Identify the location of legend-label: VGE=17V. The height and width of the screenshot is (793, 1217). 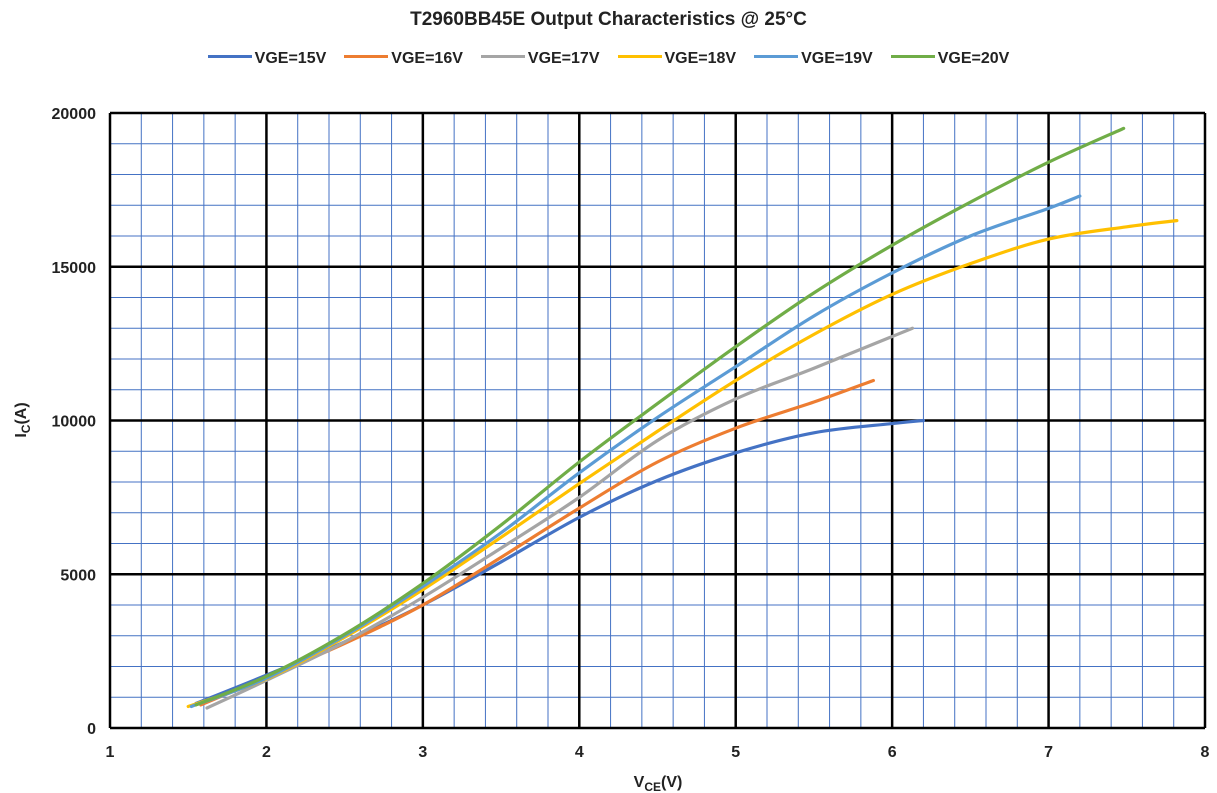
(563, 58).